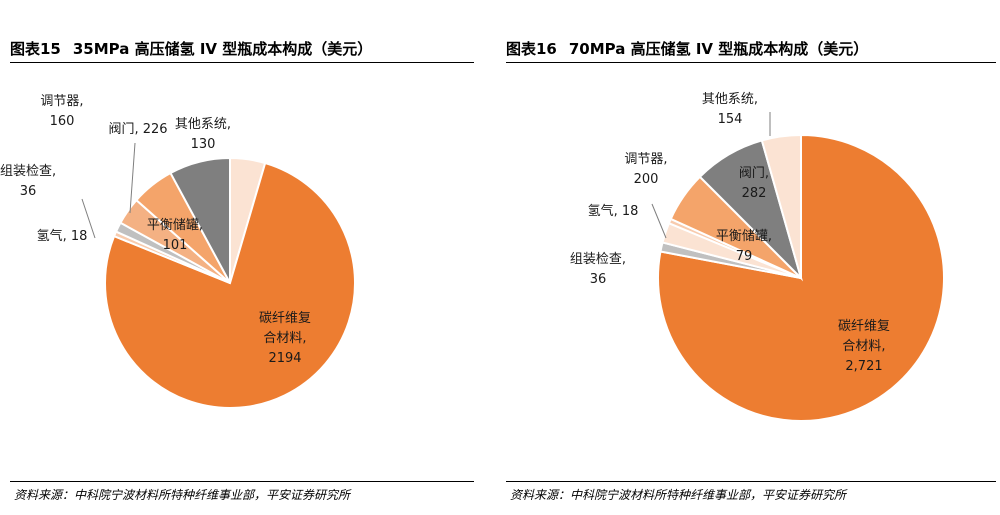  What do you see at coordinates (718, 49) in the screenshot?
I see `chart-title-text: 70MPa 高压储氢 IV 型瓶成本构成（美元）` at bounding box center [718, 49].